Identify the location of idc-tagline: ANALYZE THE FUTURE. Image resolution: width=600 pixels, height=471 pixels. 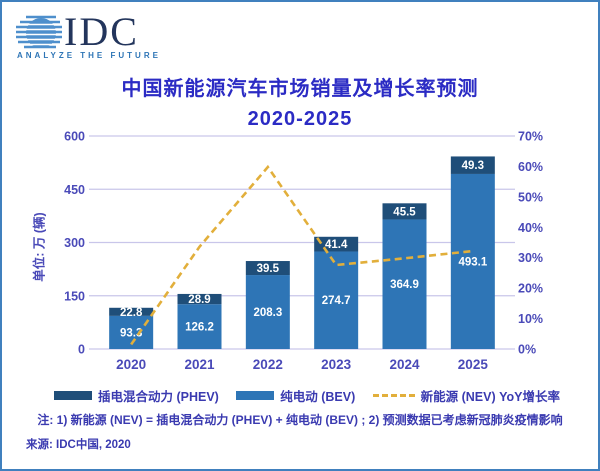
(89, 55).